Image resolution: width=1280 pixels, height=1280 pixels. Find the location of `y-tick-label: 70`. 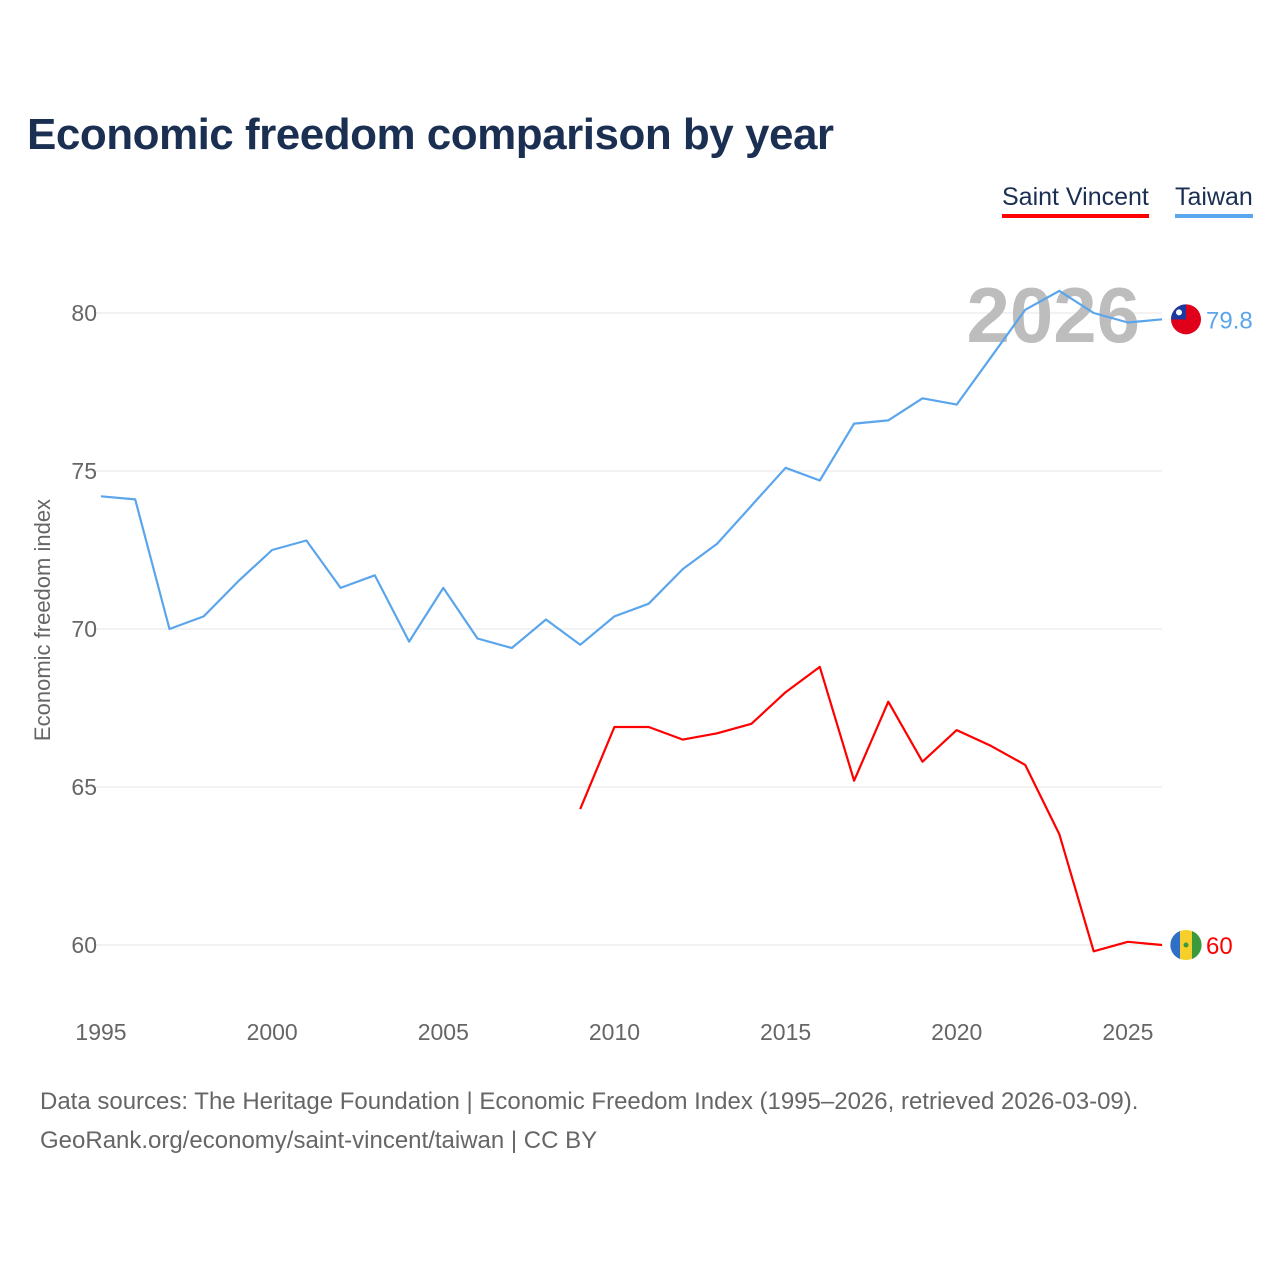

y-tick-label: 70 is located at coordinates (84, 629).